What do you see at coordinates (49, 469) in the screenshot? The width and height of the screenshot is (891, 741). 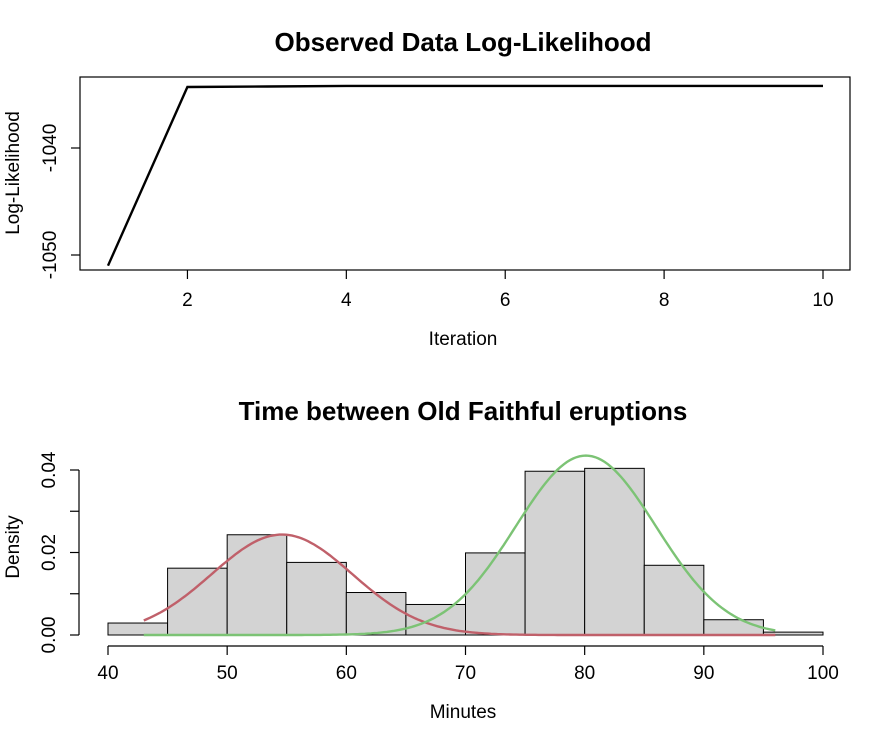 I see `histogram-y-tick-label: 0.04` at bounding box center [49, 469].